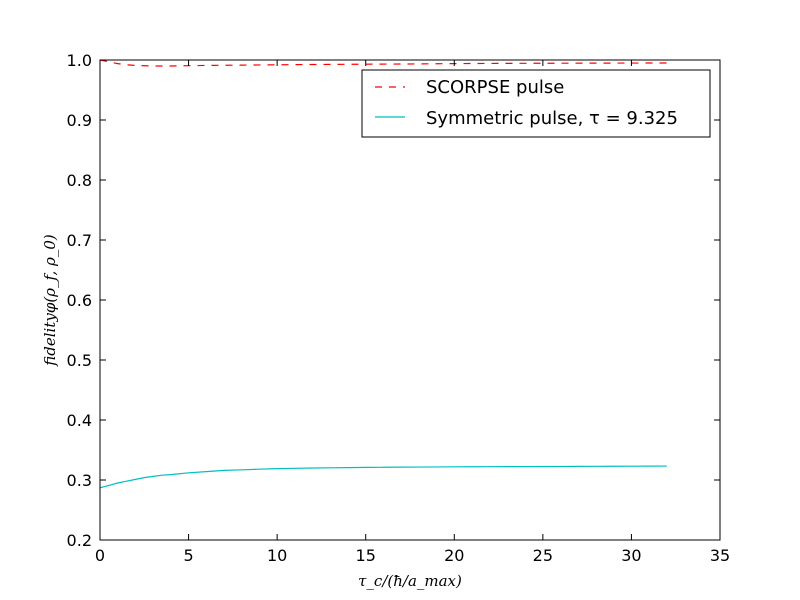 The width and height of the screenshot is (800, 600). I want to click on y-tick-label: 0.5, so click(79, 360).